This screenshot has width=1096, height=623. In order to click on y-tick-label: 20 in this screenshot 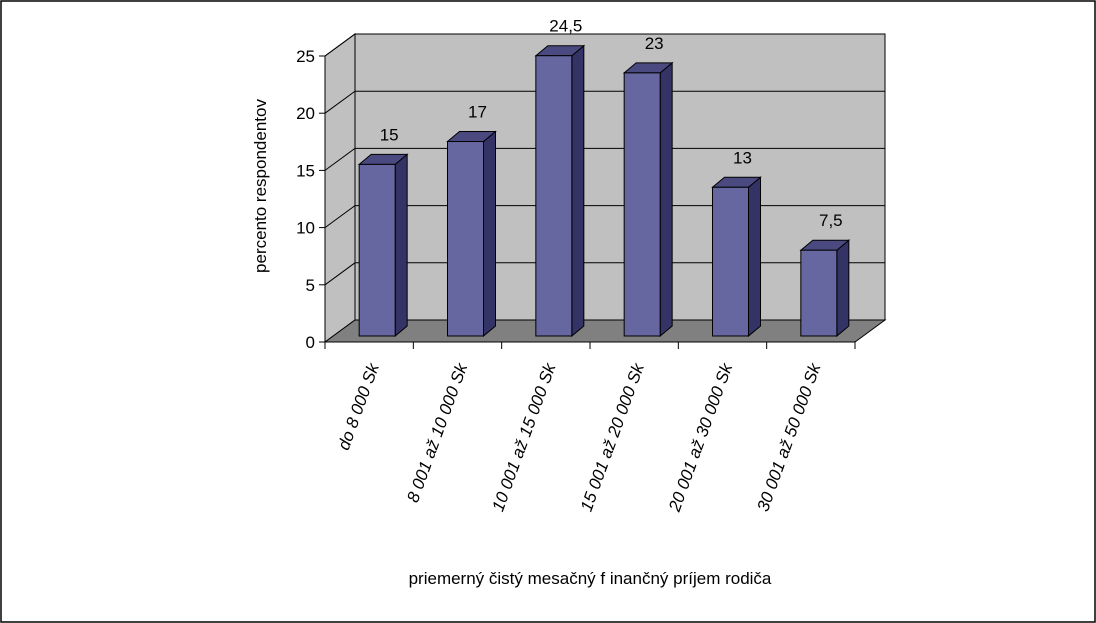, I will do `click(305, 113)`.